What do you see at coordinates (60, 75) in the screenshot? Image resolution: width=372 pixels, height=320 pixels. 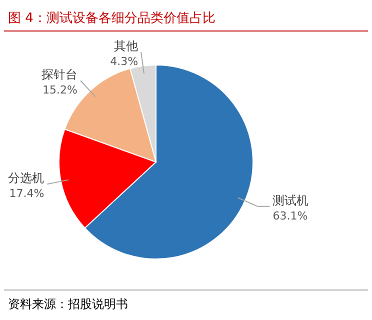 I see `slice-label: 探针台` at bounding box center [60, 75].